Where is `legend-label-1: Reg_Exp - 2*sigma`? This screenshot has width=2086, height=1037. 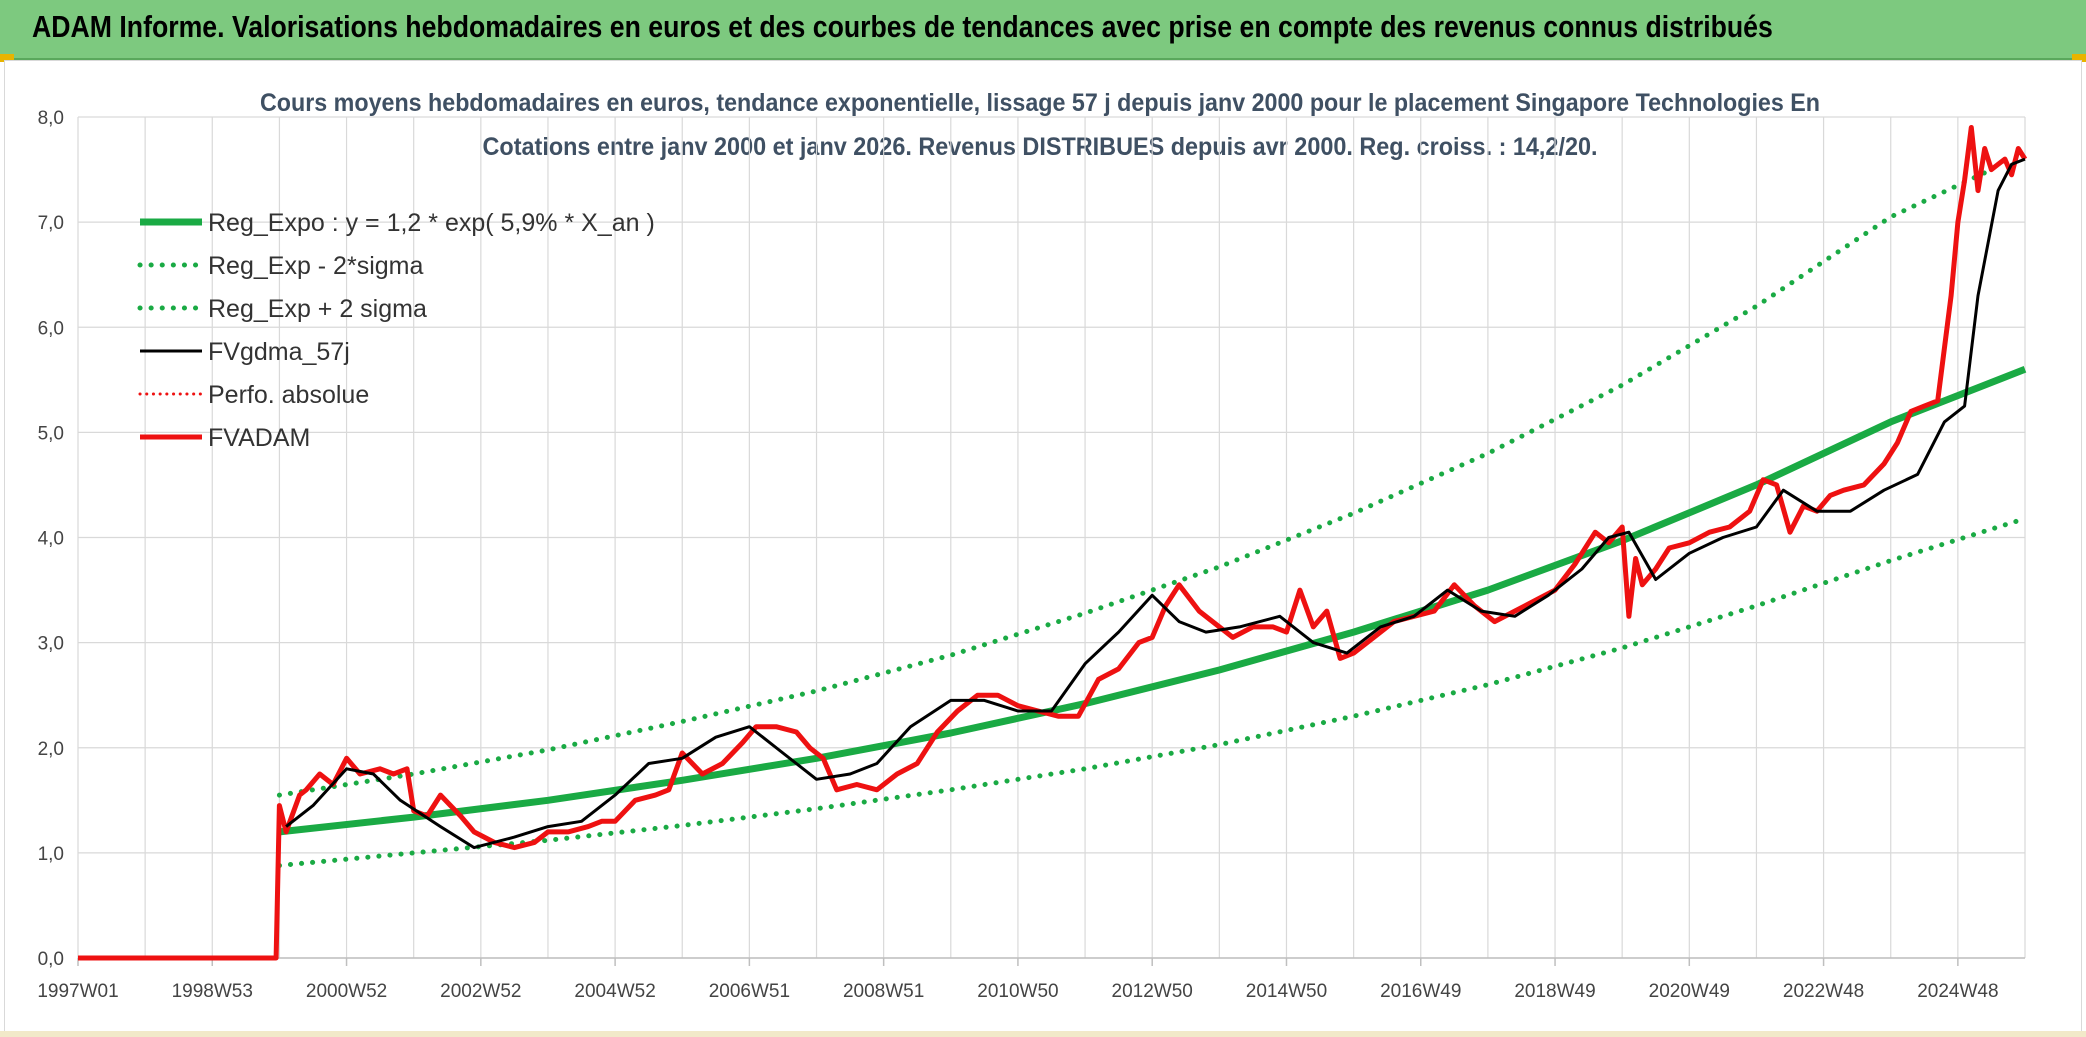 legend-label-1: Reg_Exp - 2*sigma is located at coordinates (315, 266).